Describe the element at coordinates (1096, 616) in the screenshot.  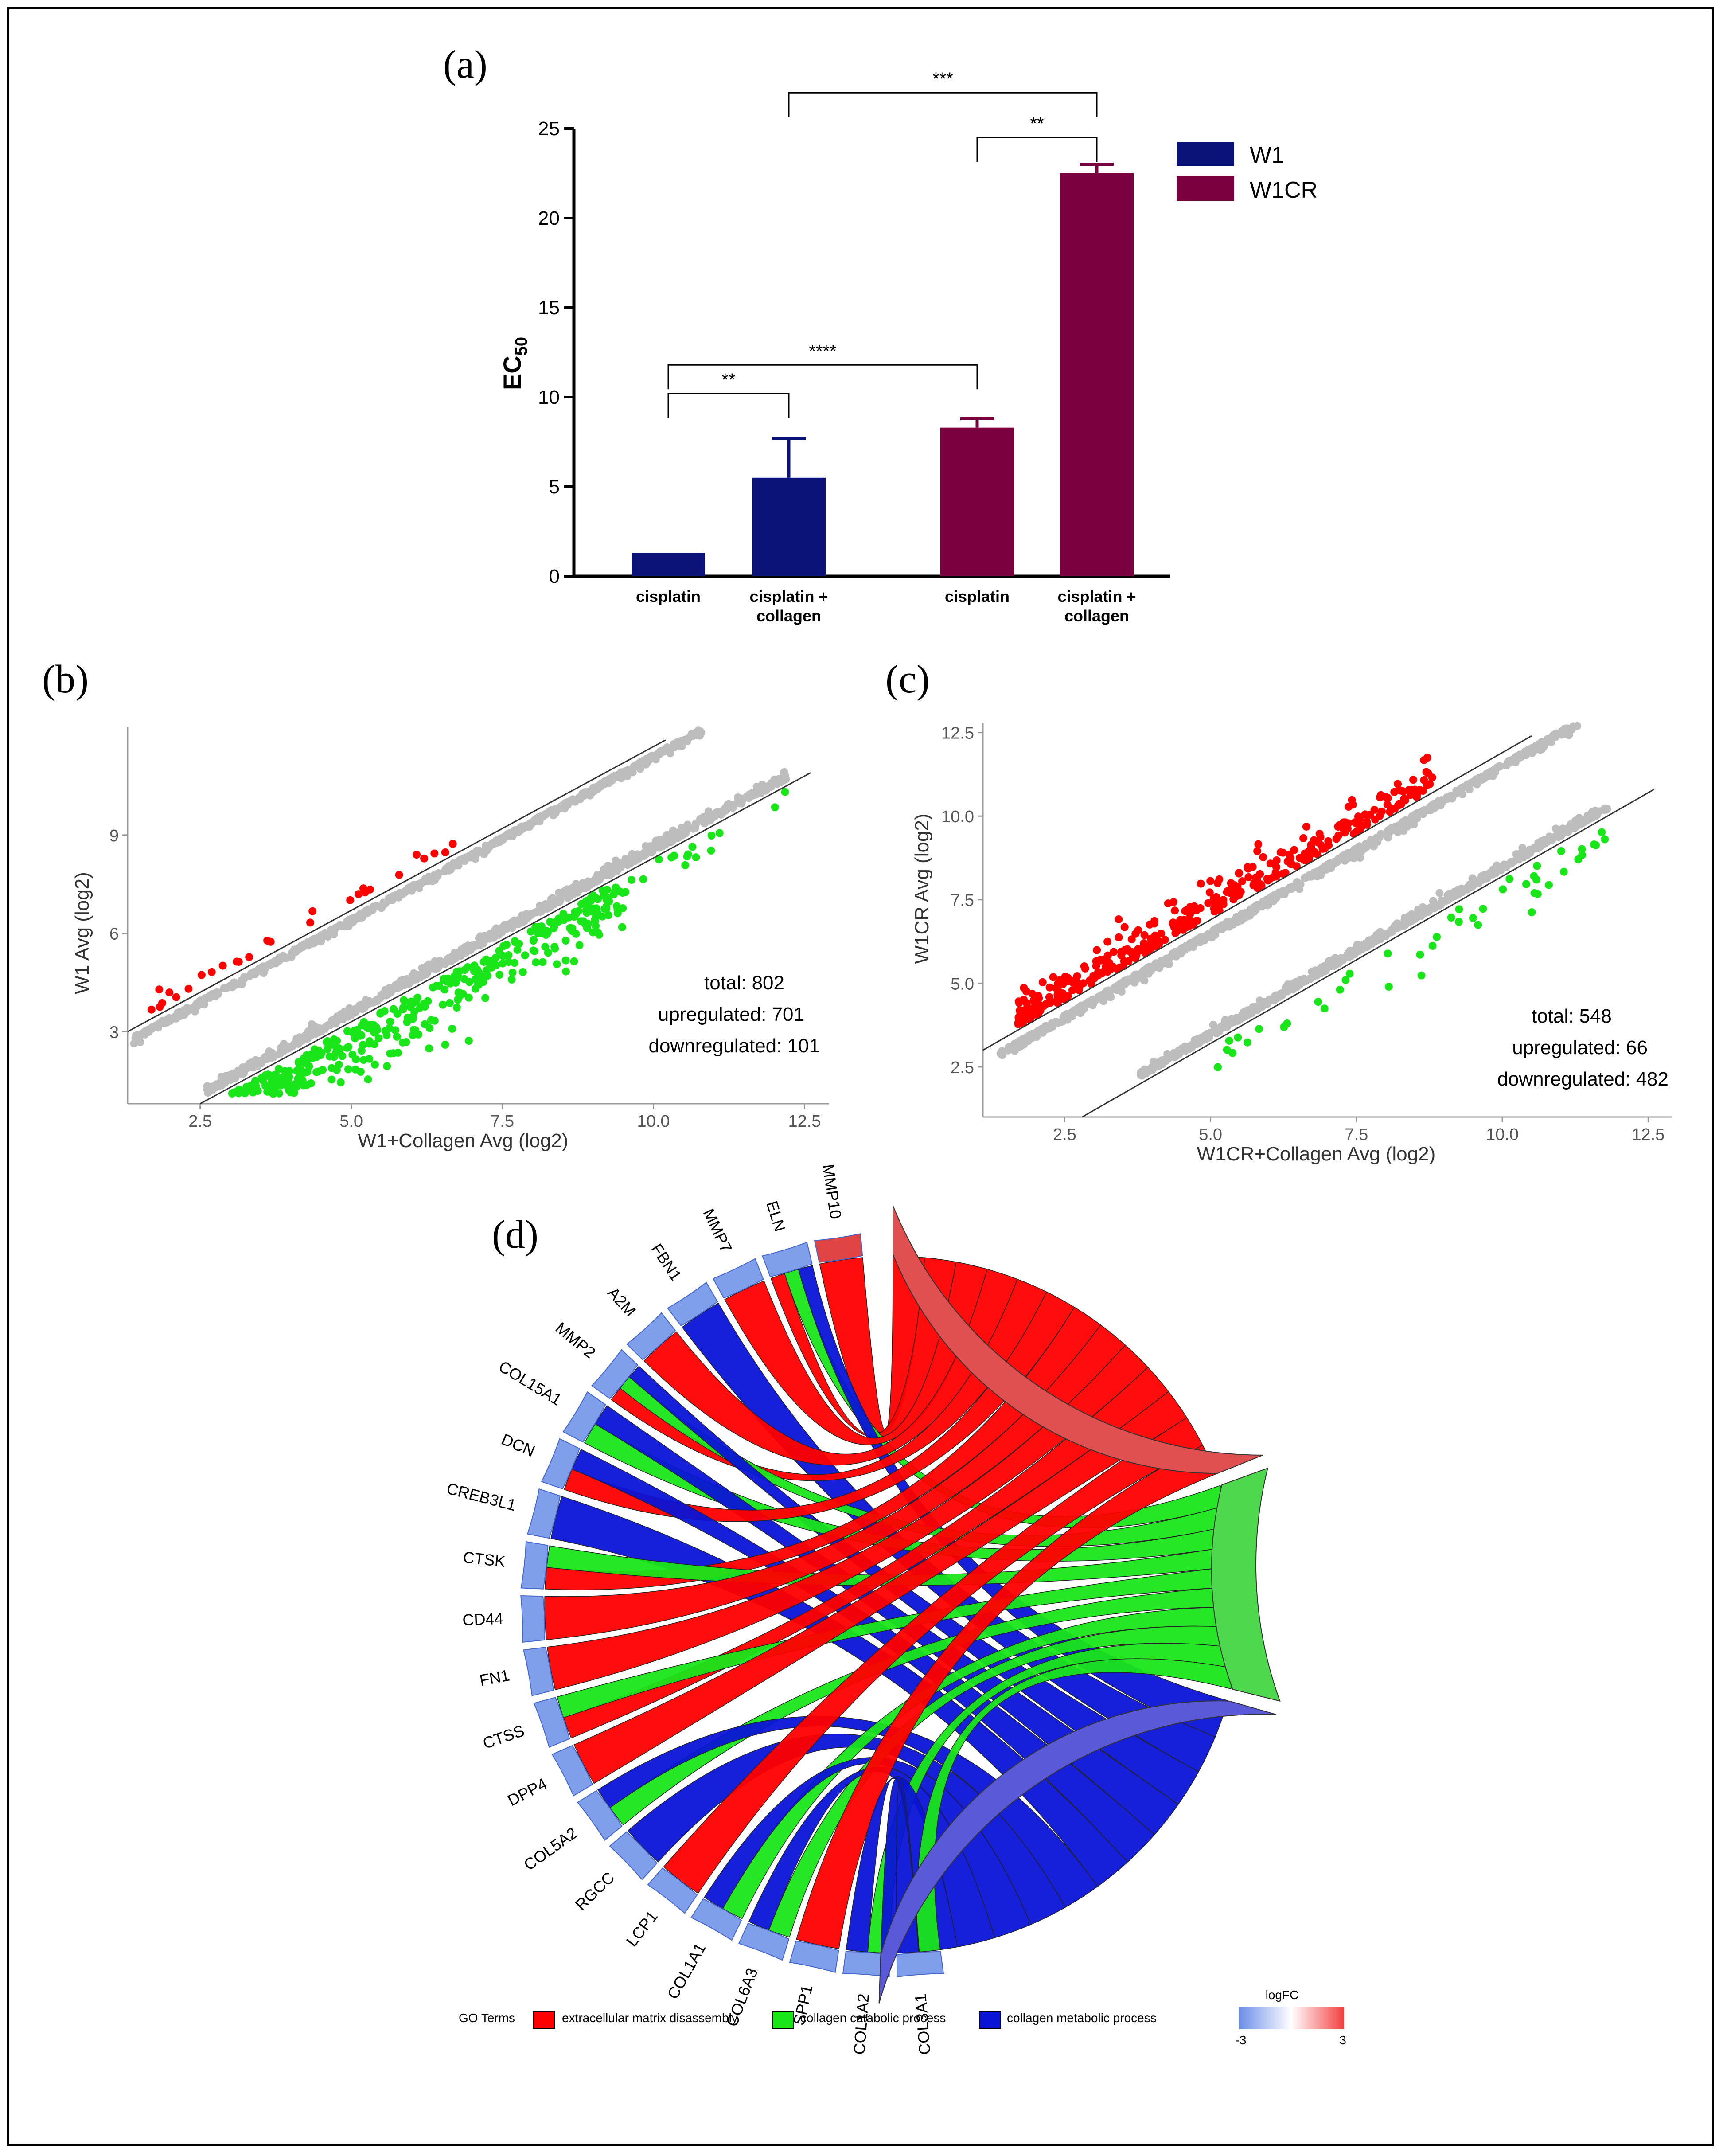
I see `bar-category-label: collagen` at that location.